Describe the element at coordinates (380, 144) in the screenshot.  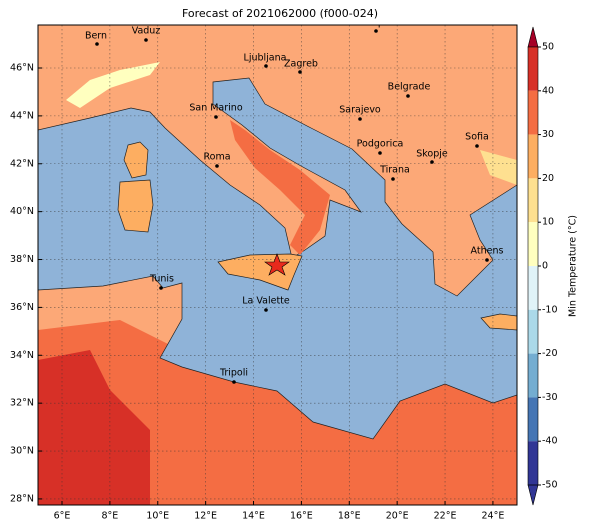
I see `city-label: Podgorica` at that location.